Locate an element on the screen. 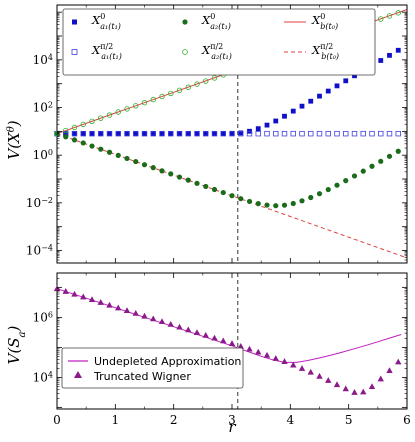 The height and width of the screenshot is (442, 415). y-tick-label: 10² is located at coordinates (43, 107).